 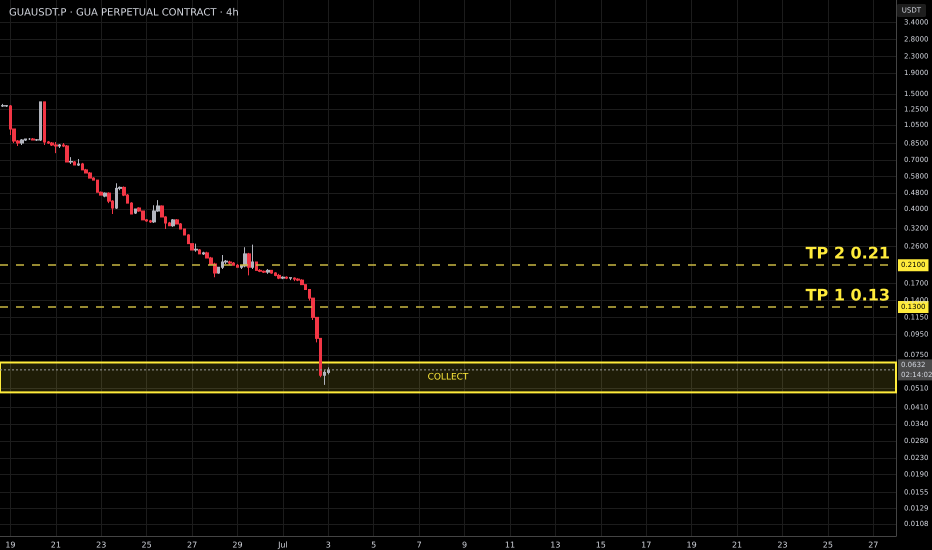 What do you see at coordinates (373, 545) in the screenshot?
I see `x-tick-label: 5` at bounding box center [373, 545].